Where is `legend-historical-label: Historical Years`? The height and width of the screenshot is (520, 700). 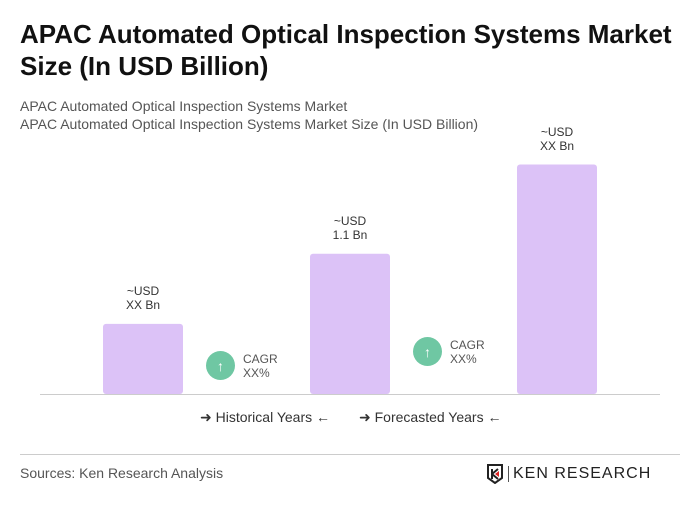
legend-historical-label: Historical Years is located at coordinates (264, 417).